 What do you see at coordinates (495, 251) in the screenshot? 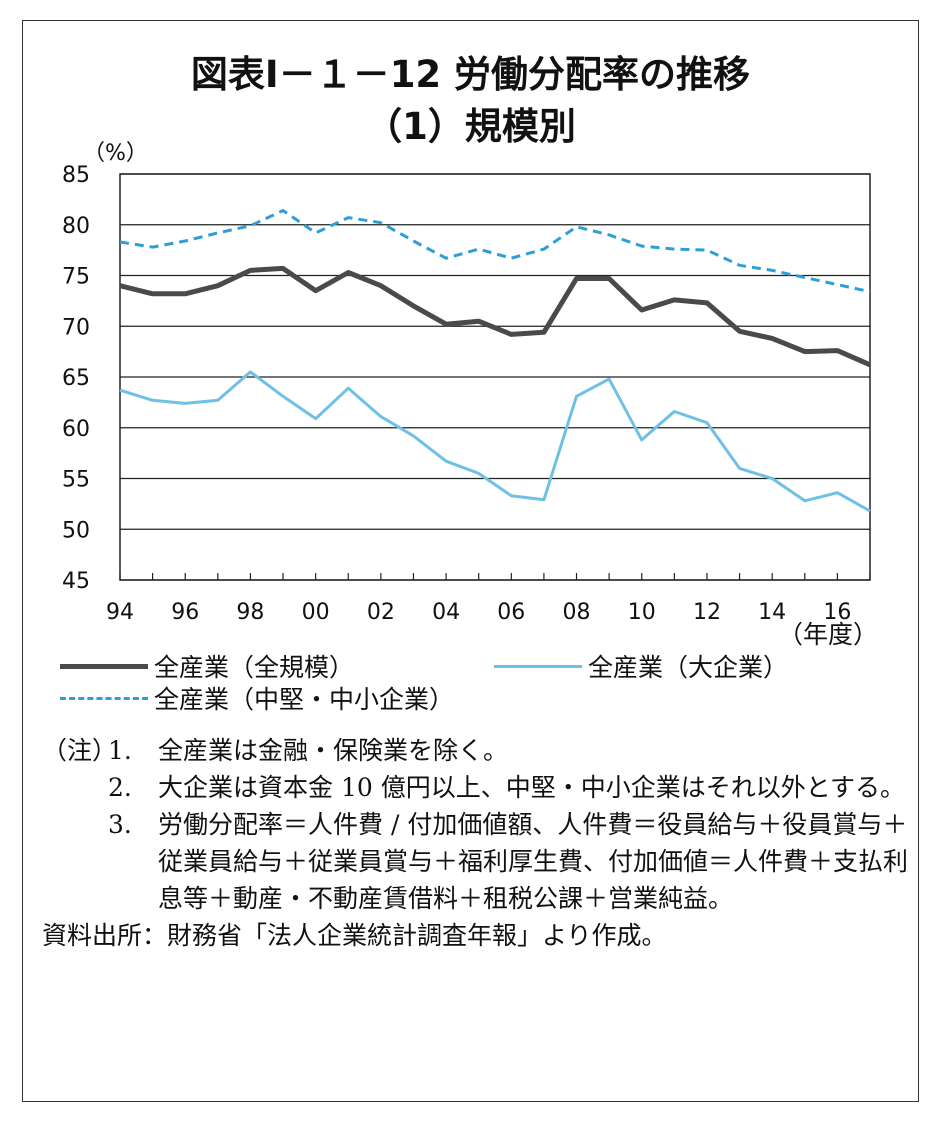
I see `series-line-small-medium` at bounding box center [495, 251].